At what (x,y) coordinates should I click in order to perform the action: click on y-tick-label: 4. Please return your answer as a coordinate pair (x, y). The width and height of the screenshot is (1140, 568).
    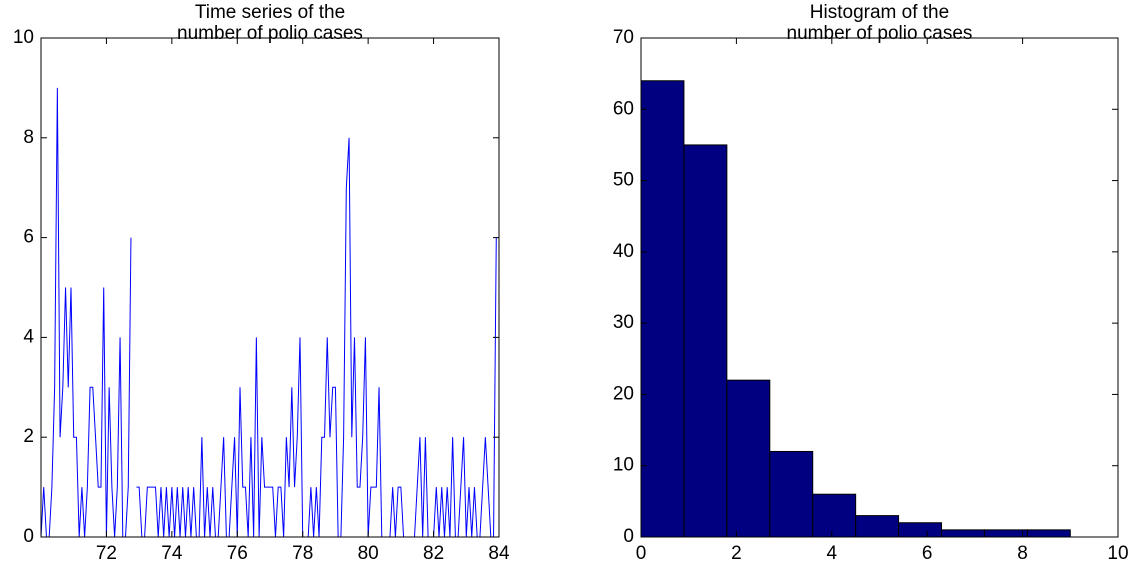
    Looking at the image, I should click on (28, 336).